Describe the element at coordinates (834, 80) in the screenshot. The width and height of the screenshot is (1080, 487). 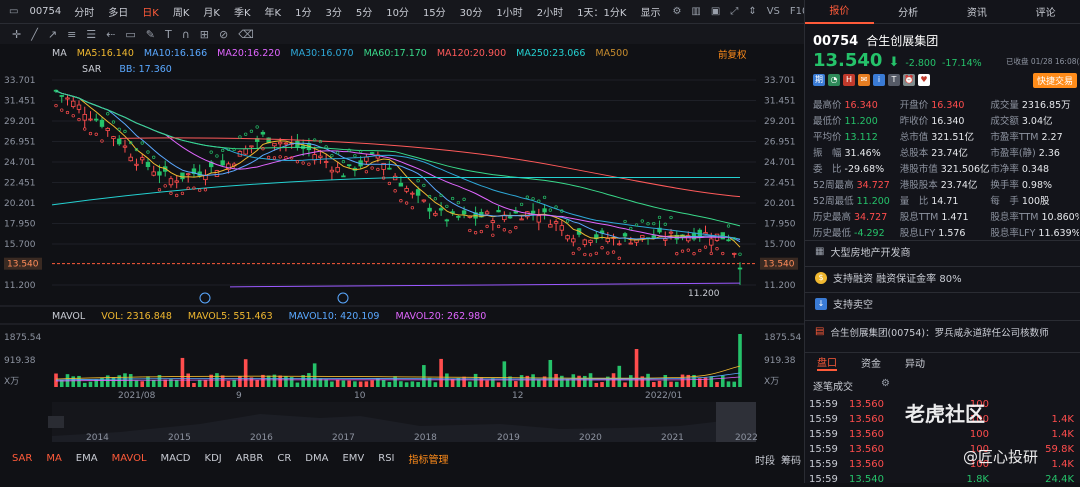
I see `chart-icon: ◔` at that location.